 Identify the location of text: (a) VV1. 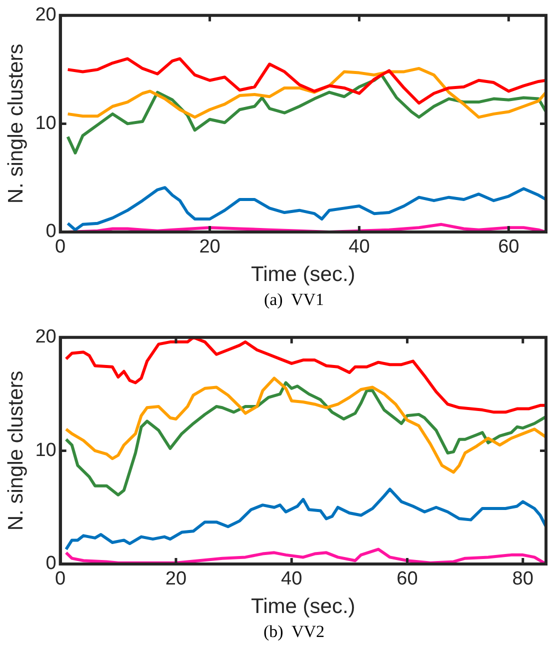
(294, 300).